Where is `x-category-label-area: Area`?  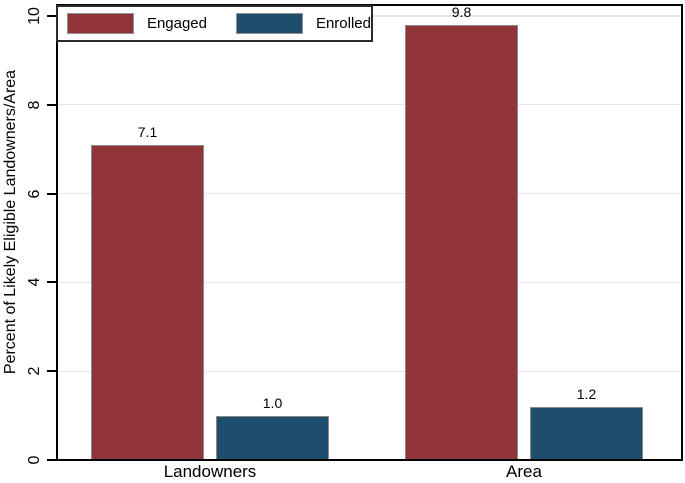 x-category-label-area: Area is located at coordinates (524, 471).